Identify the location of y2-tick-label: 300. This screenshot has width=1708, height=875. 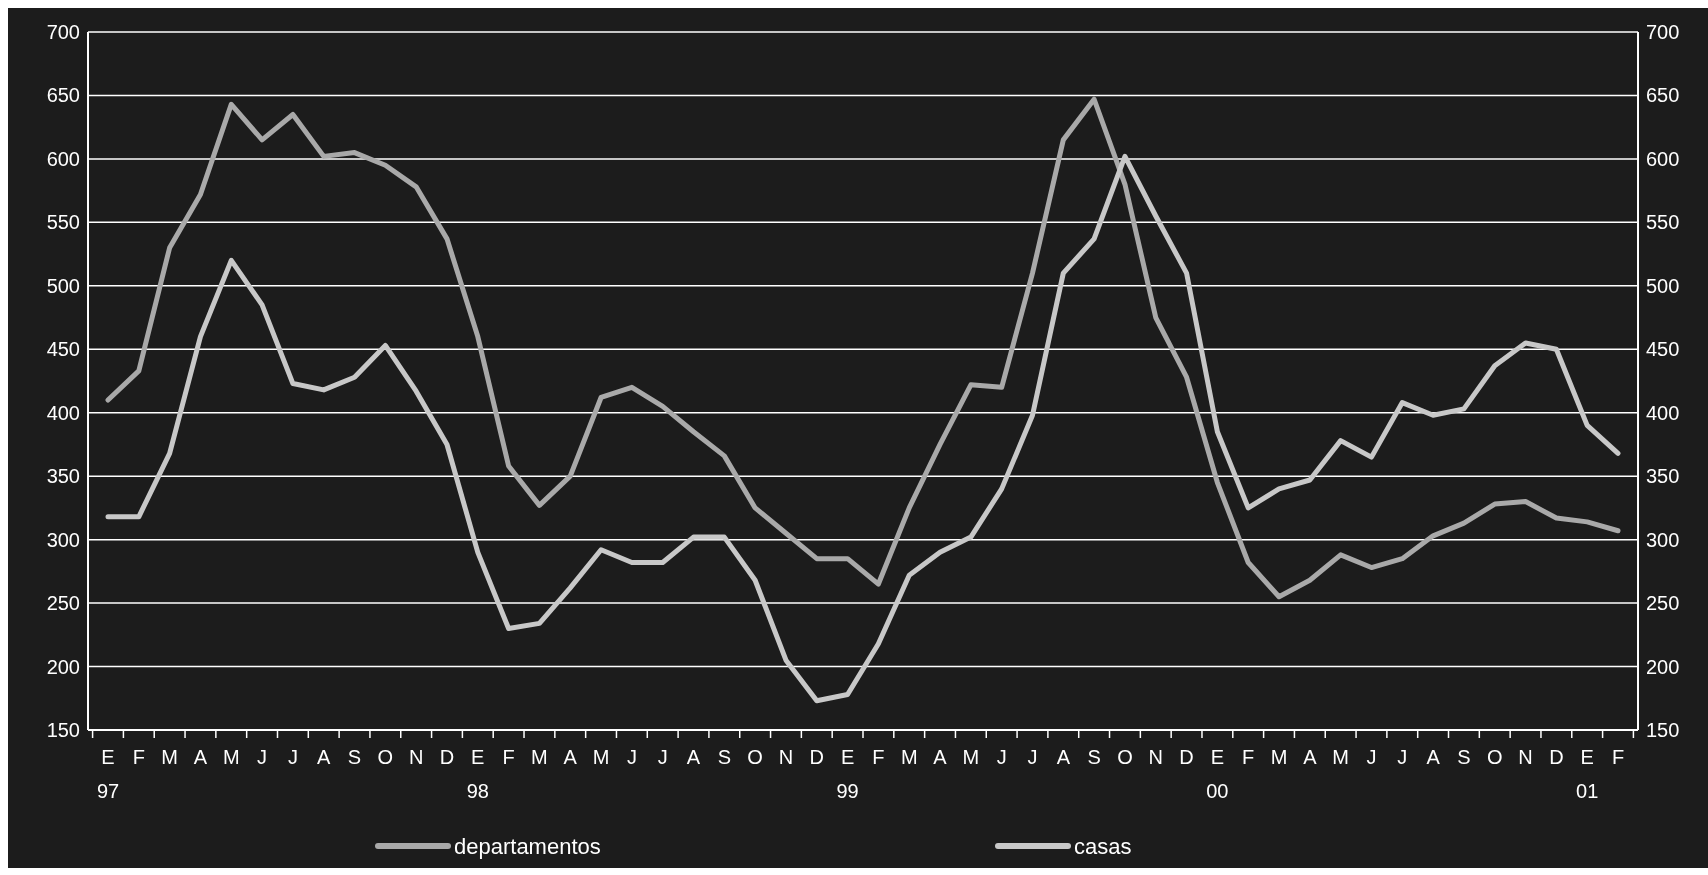
(1663, 539).